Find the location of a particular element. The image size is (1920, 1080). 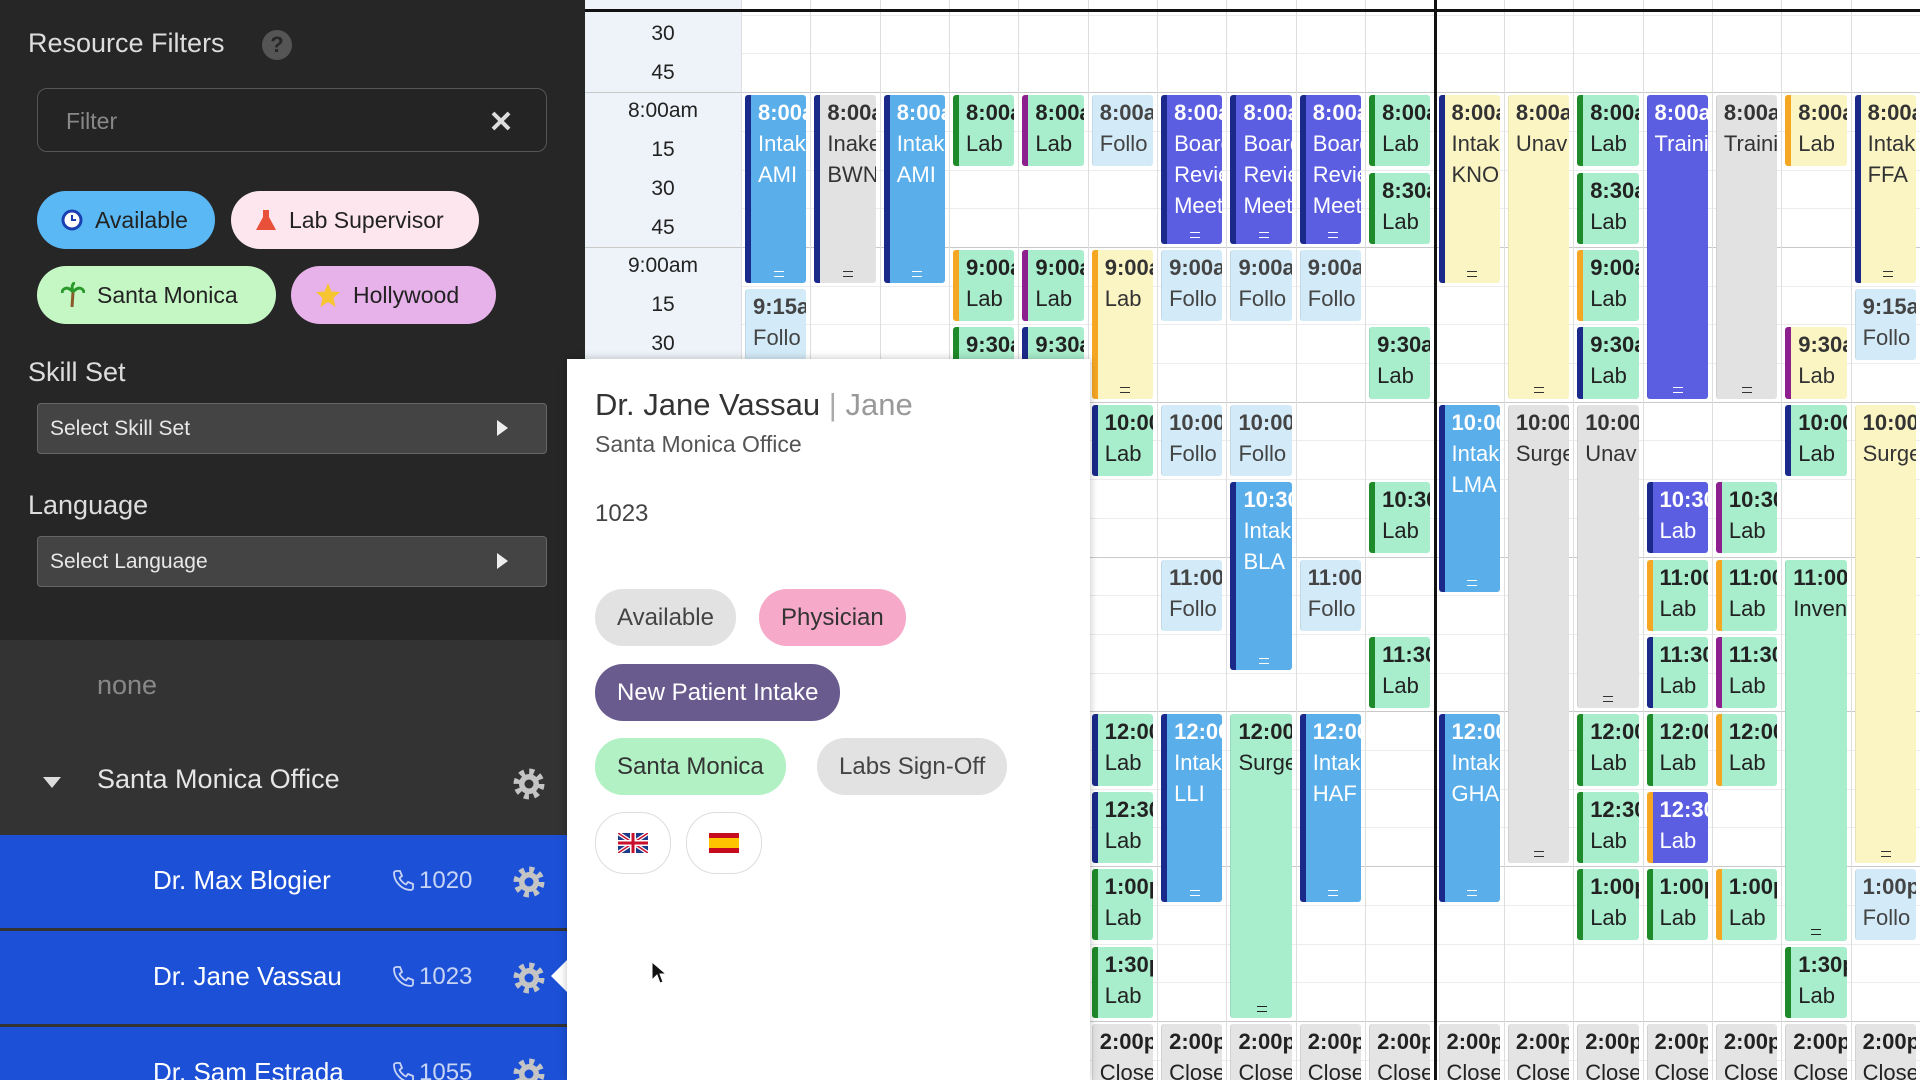

language-select: Select Language is located at coordinates (292, 561).